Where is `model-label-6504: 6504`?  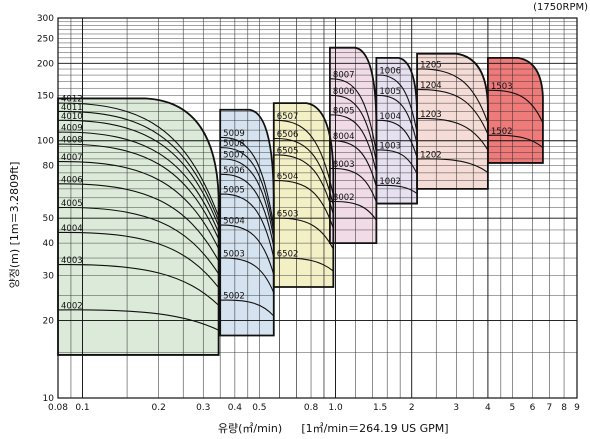 model-label-6504: 6504 is located at coordinates (288, 177).